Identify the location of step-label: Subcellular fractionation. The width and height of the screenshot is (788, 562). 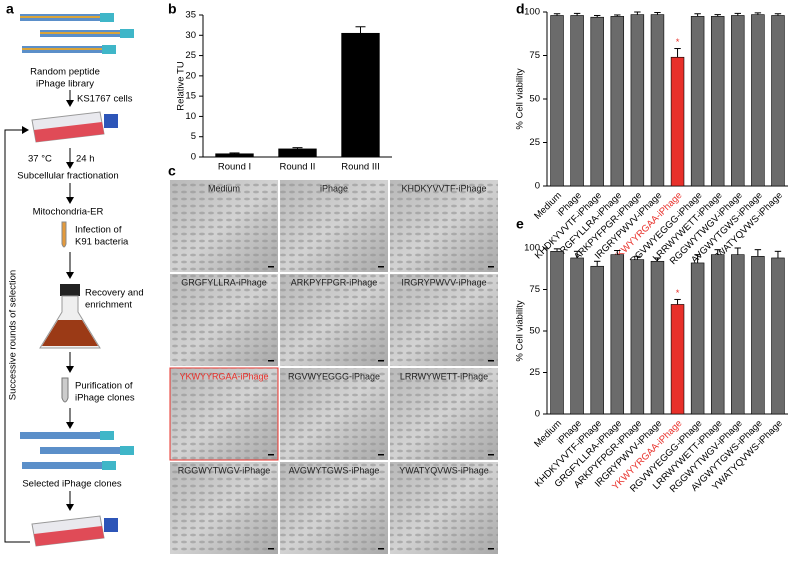
(67, 176).